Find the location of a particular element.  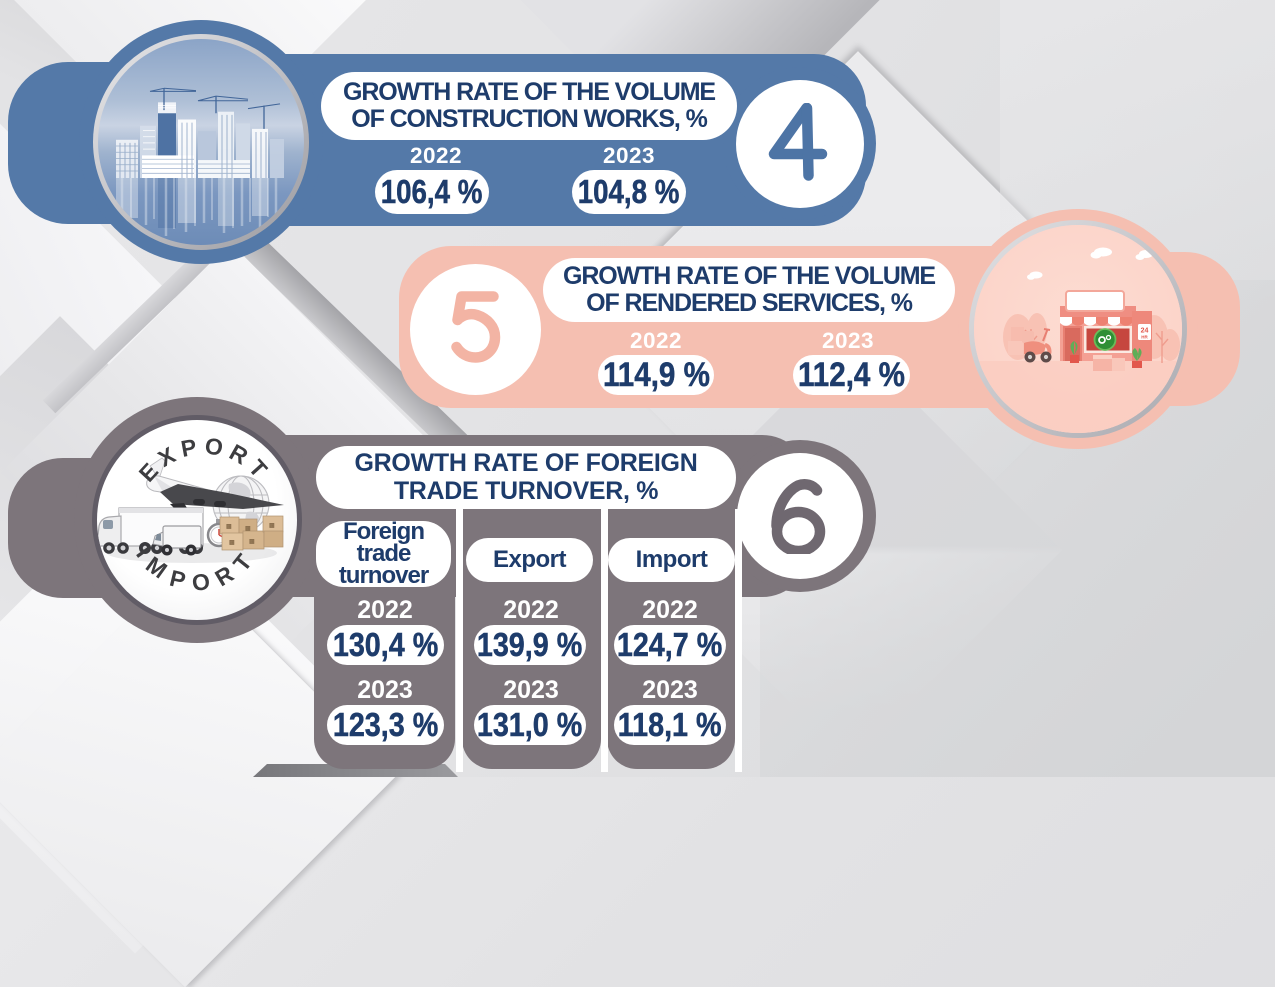

svg-text: HR is located at coordinates (1144, 337).